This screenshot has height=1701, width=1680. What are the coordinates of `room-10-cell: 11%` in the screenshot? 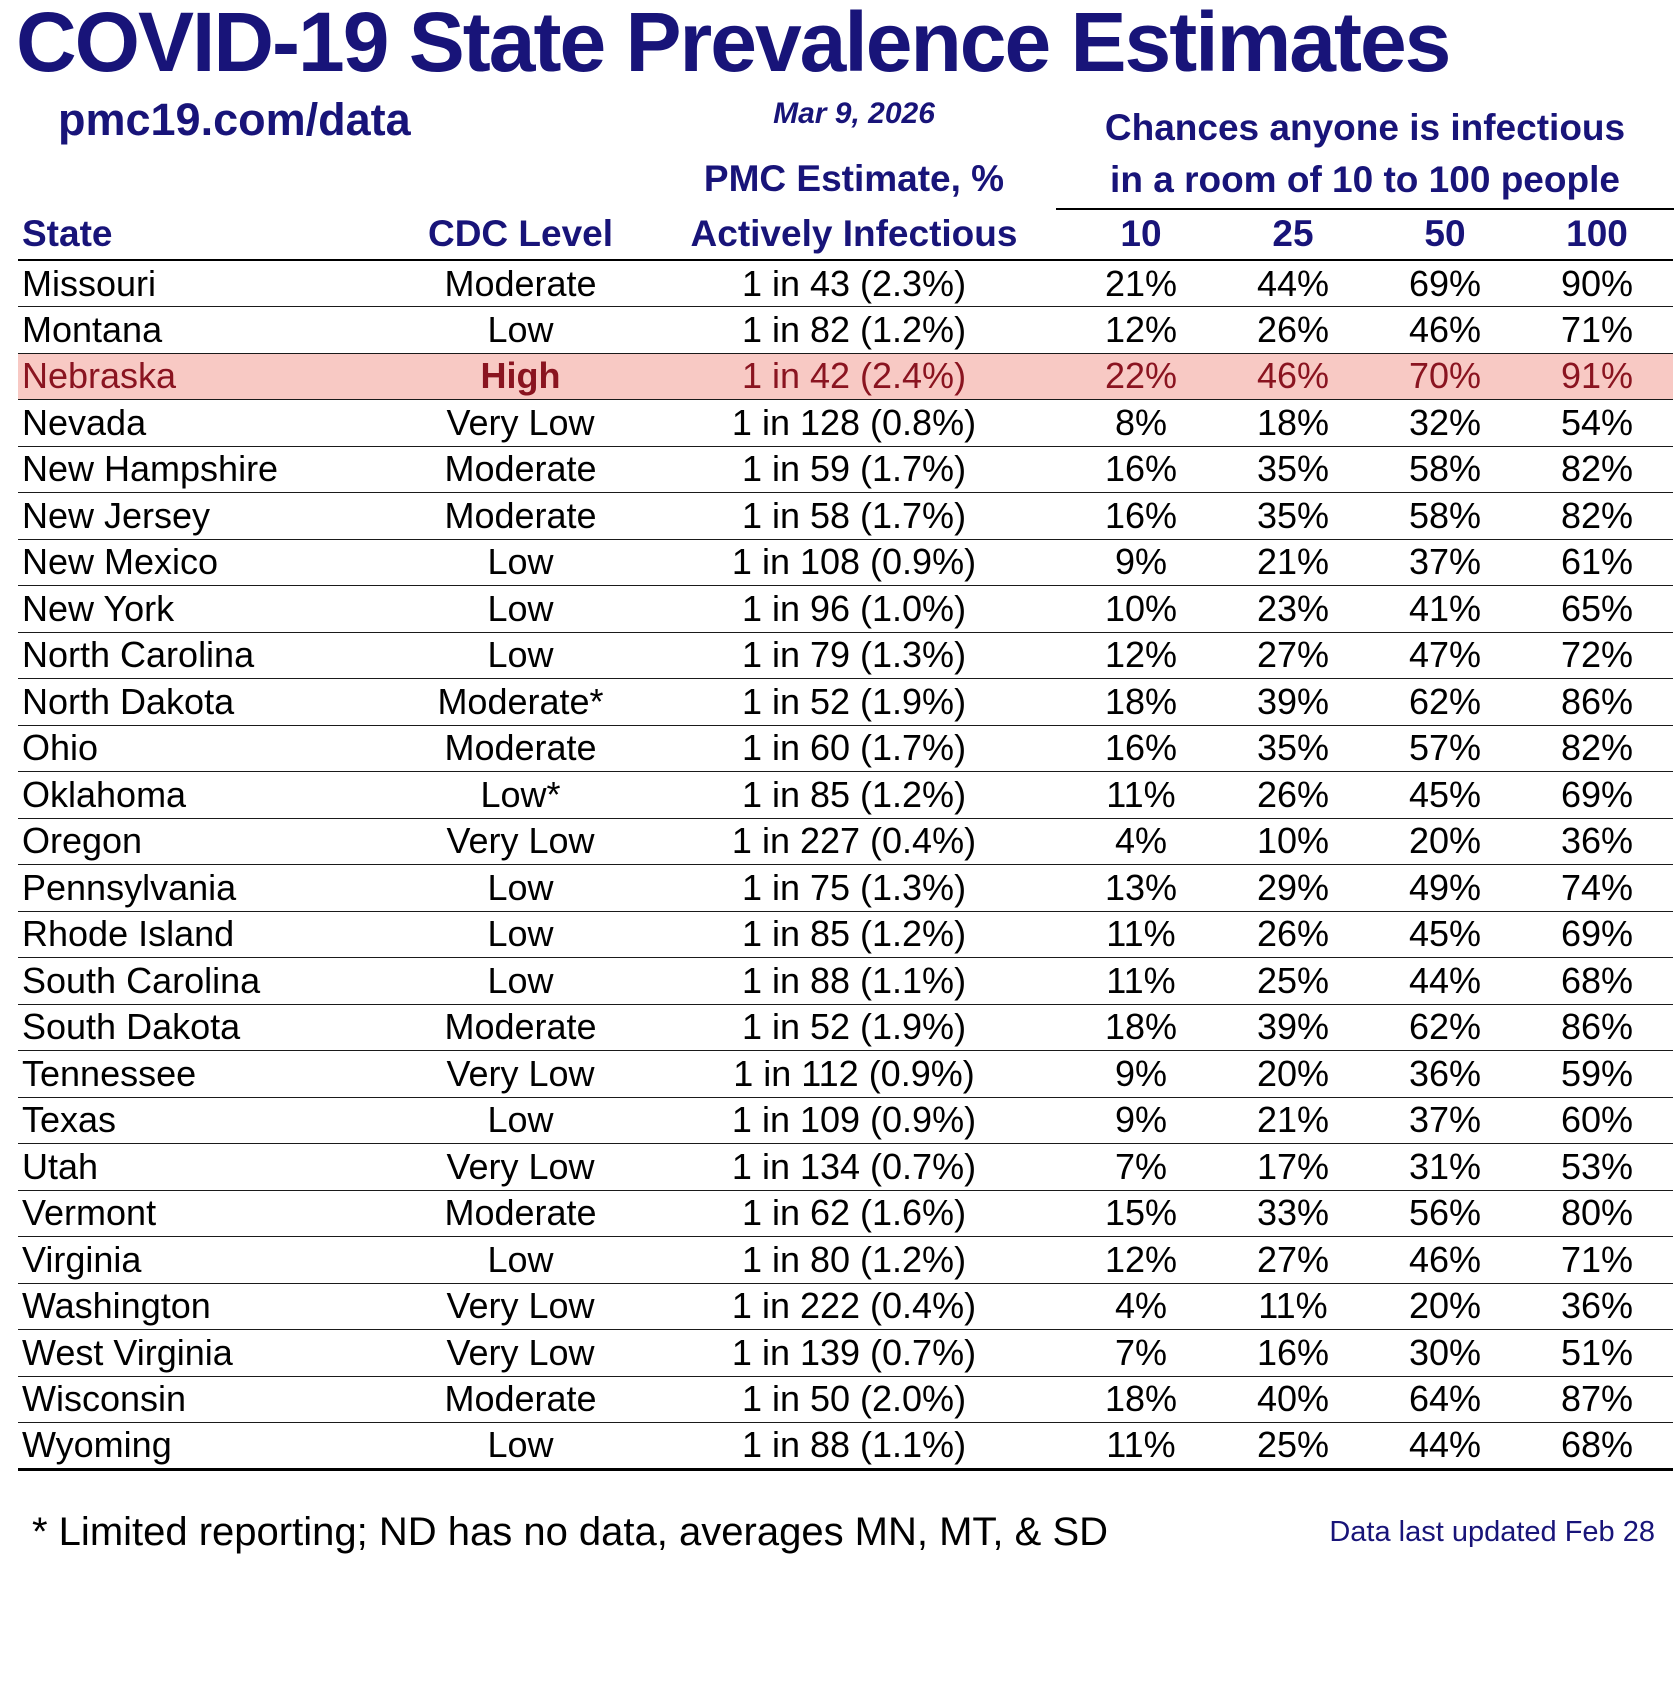 It's located at (1141, 981).